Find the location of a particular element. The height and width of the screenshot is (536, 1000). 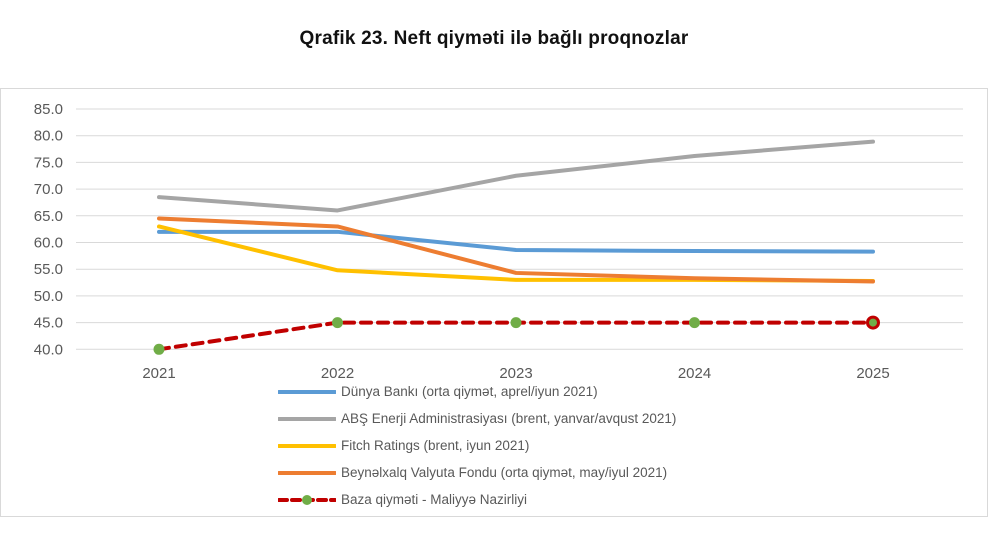

legend-item-label: Fitch Ratings (brent, iyun 2021) is located at coordinates (435, 445).